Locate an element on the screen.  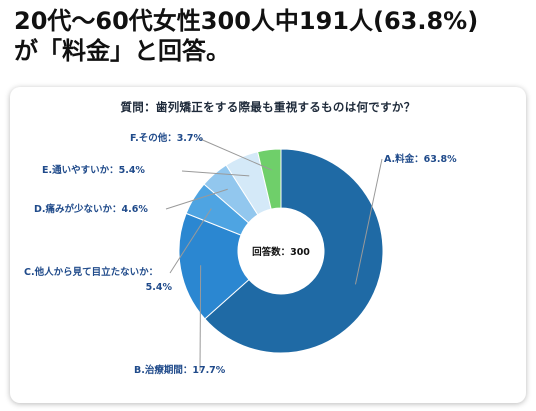
slice-other is located at coordinates (269, 179).